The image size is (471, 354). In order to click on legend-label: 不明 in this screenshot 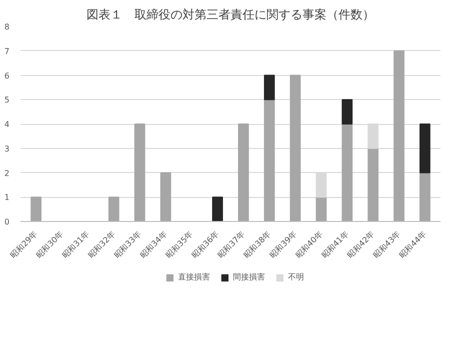, I will do `click(296, 277)`.